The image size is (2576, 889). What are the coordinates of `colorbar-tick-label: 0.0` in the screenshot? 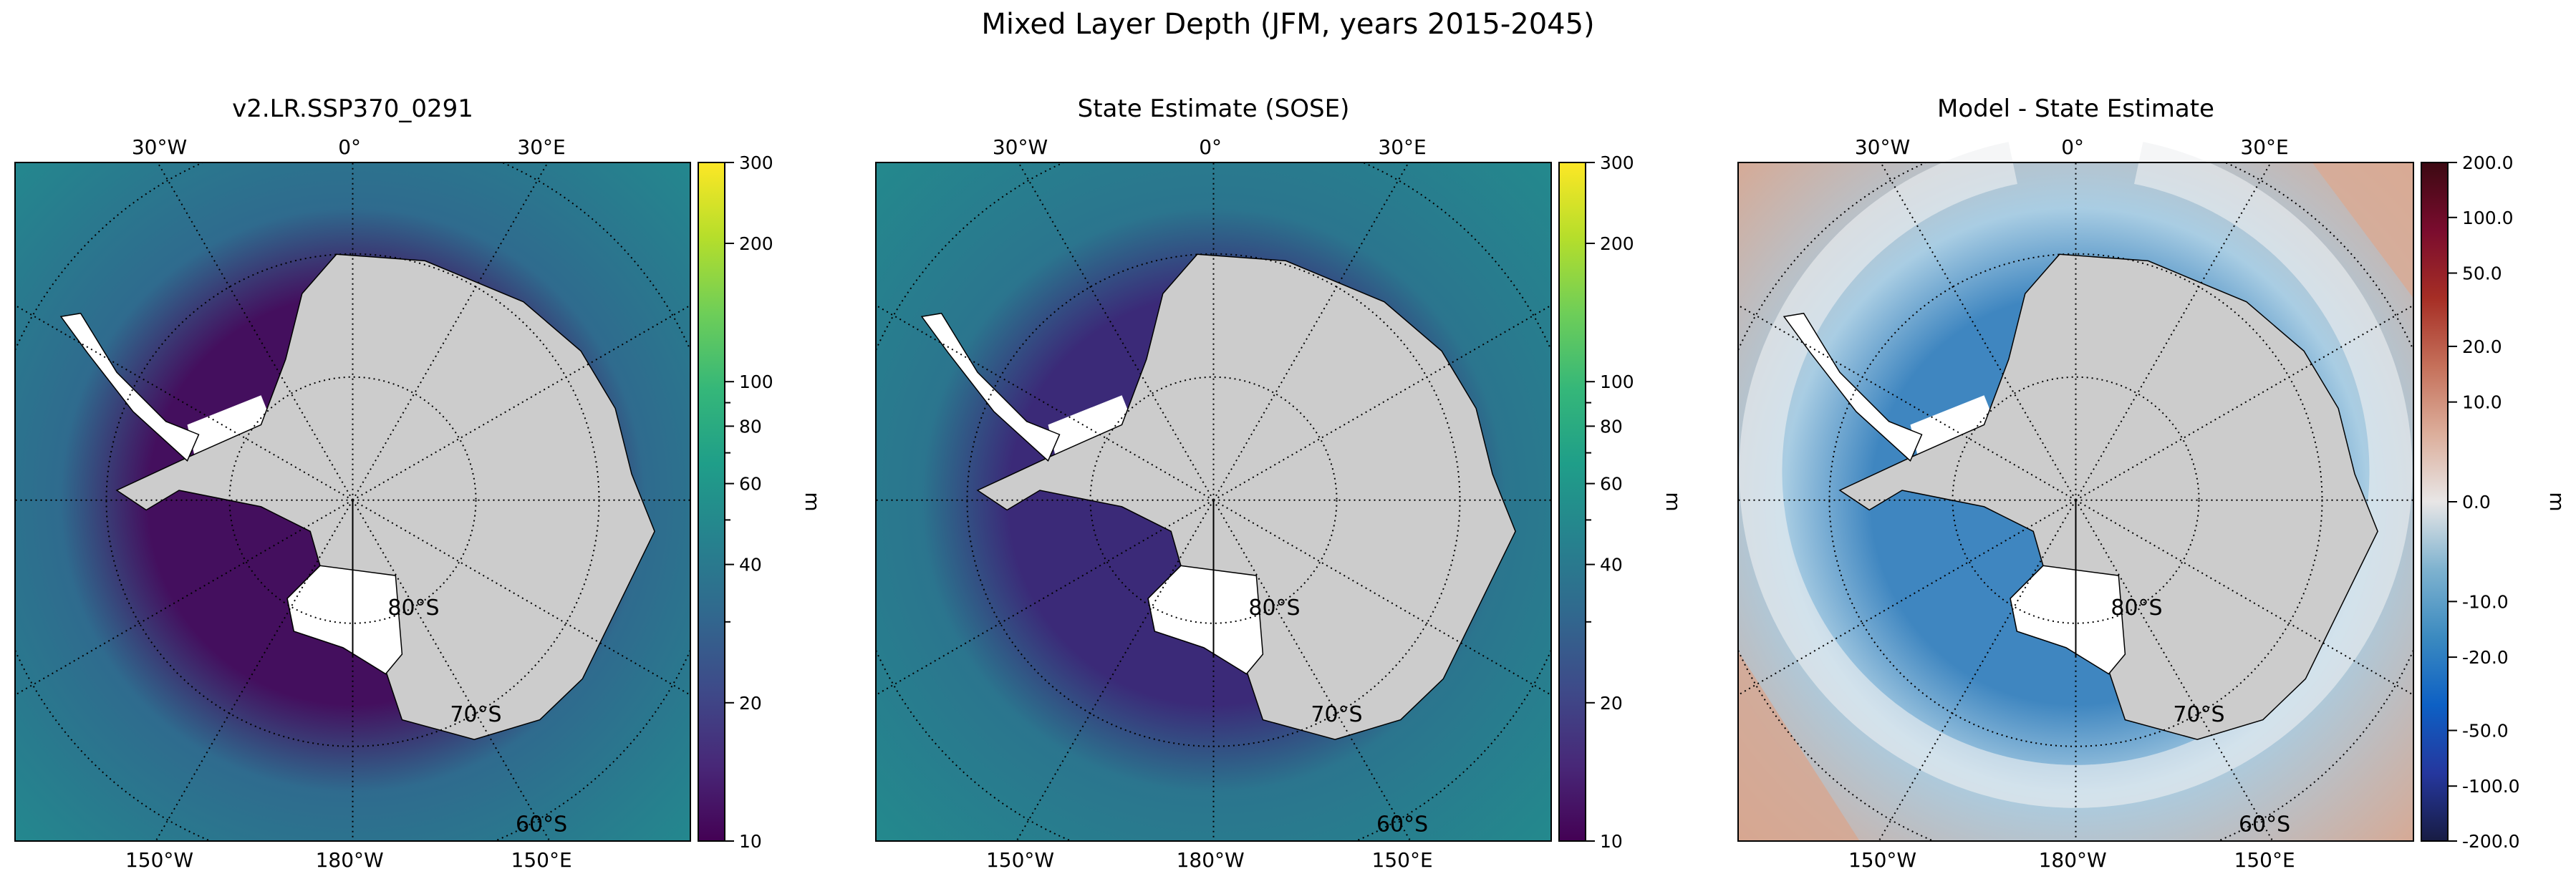 It's located at (2476, 502).